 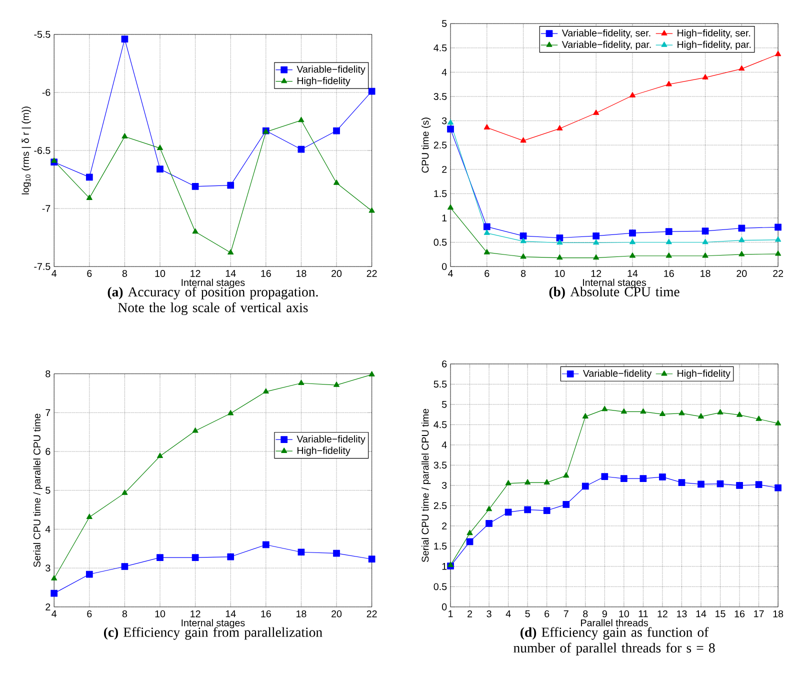 What do you see at coordinates (450, 614) in the screenshot?
I see `x-tick-label: 1` at bounding box center [450, 614].